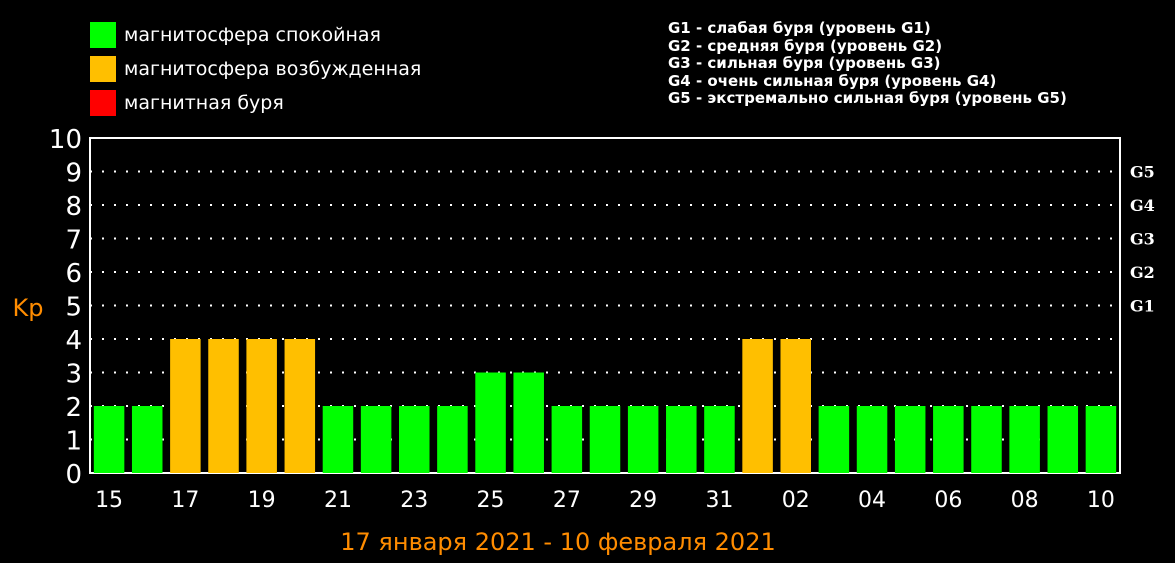 This screenshot has width=1175, height=563. I want to click on legend-item-calm: магнитосфера спокойная, so click(255, 35).